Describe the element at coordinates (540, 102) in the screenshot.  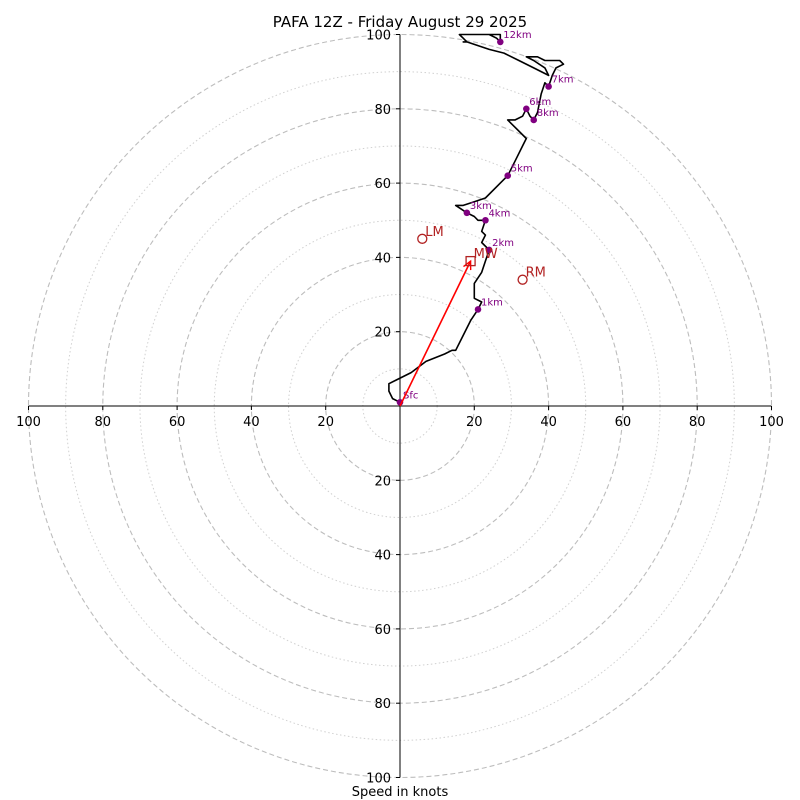
I see `height-label-6km: 6km` at that location.